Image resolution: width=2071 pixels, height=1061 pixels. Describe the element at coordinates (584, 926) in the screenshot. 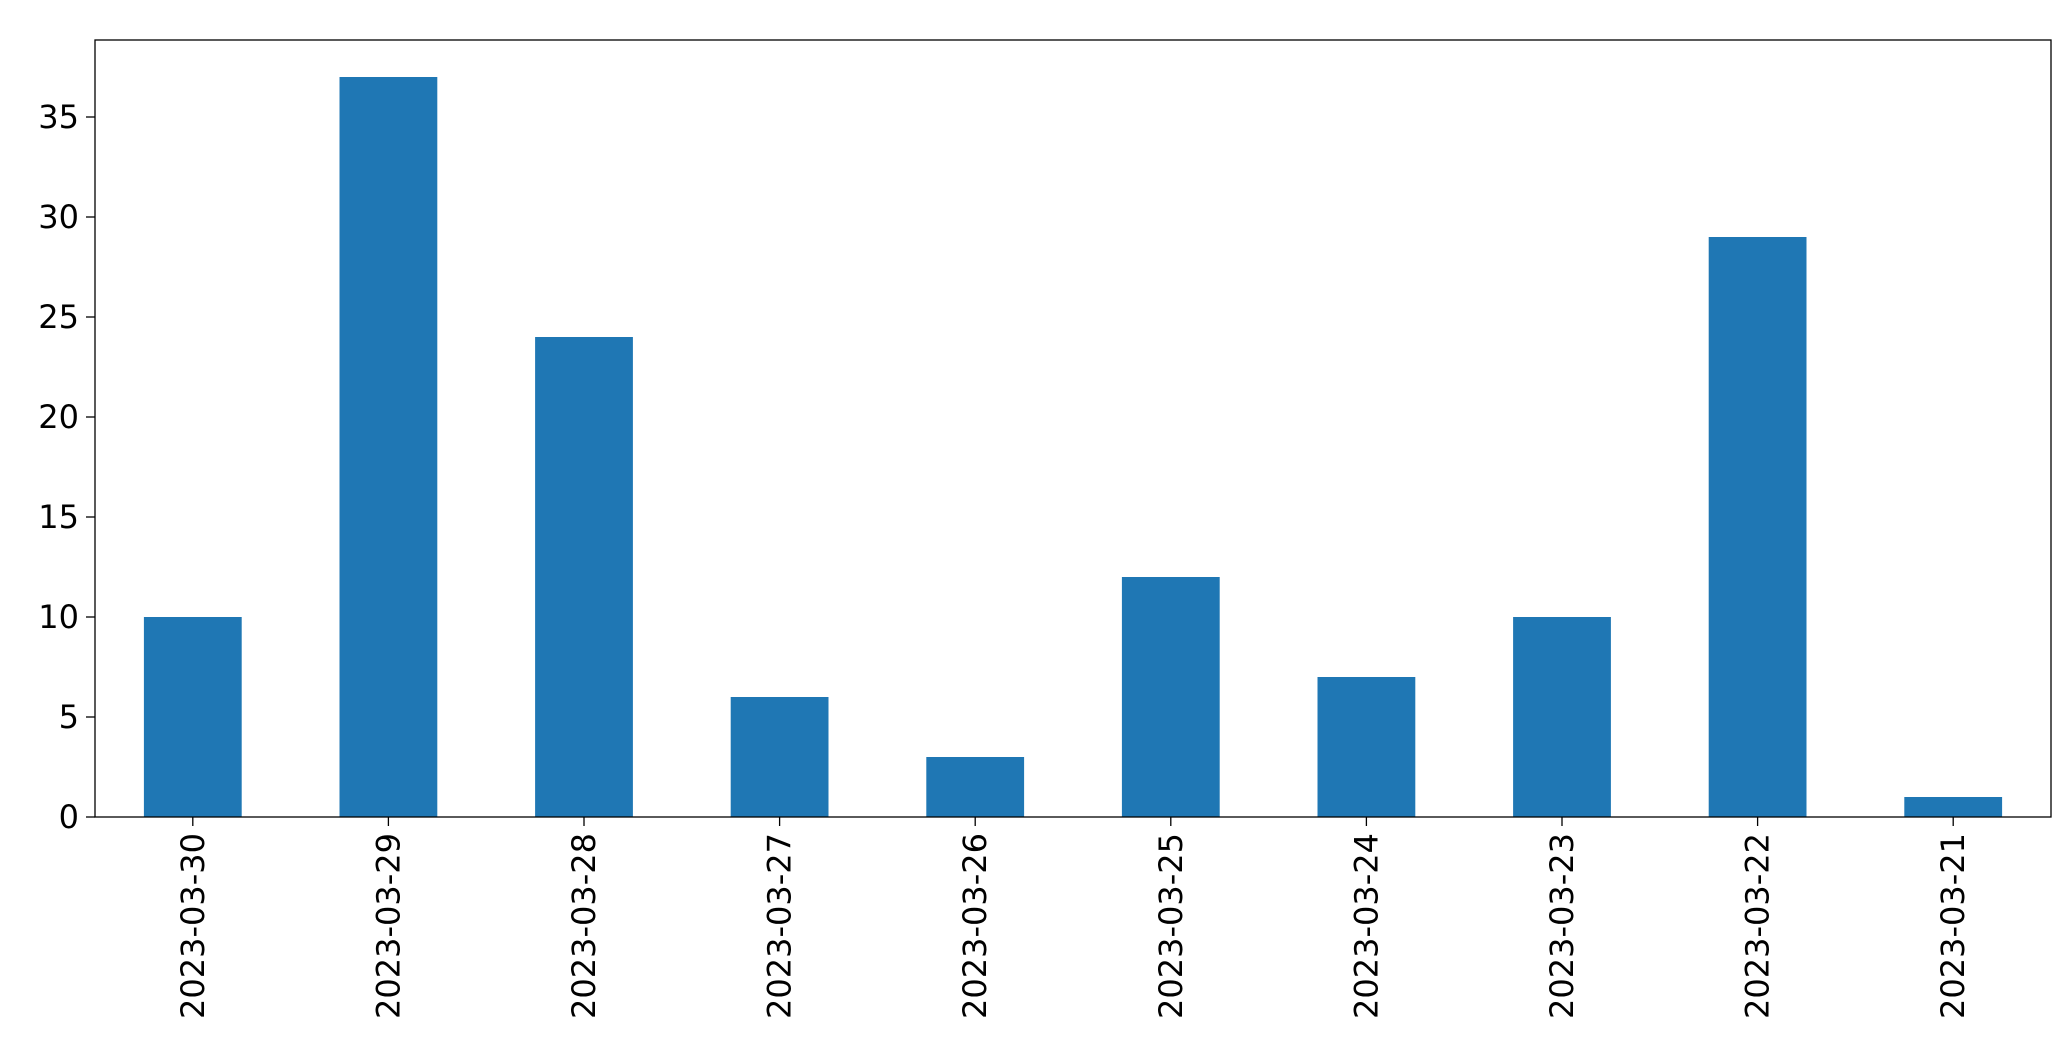

I see `x-tick-label: 2023-03-28` at that location.